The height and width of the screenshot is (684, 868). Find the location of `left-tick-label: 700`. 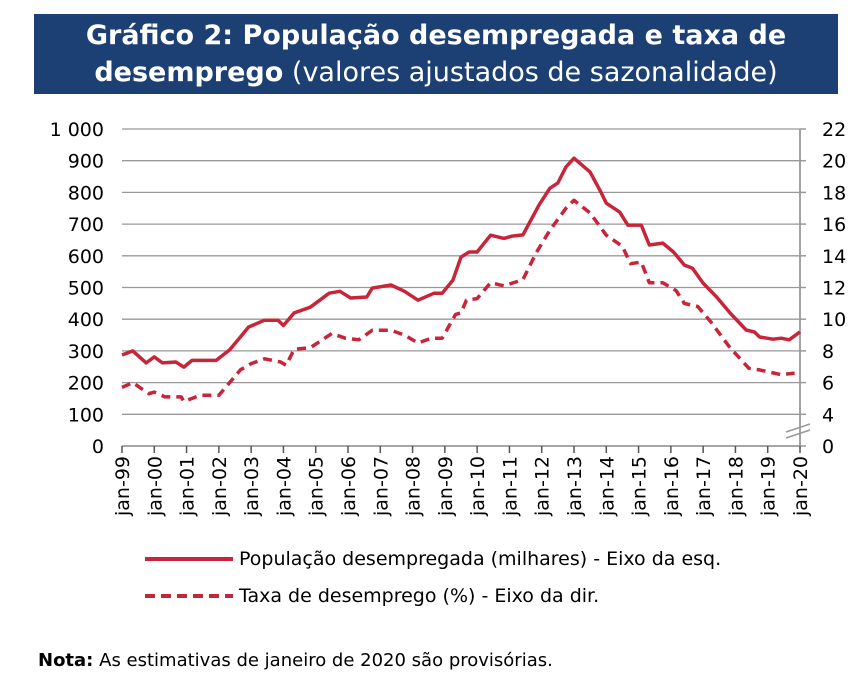

left-tick-label: 700 is located at coordinates (86, 225).